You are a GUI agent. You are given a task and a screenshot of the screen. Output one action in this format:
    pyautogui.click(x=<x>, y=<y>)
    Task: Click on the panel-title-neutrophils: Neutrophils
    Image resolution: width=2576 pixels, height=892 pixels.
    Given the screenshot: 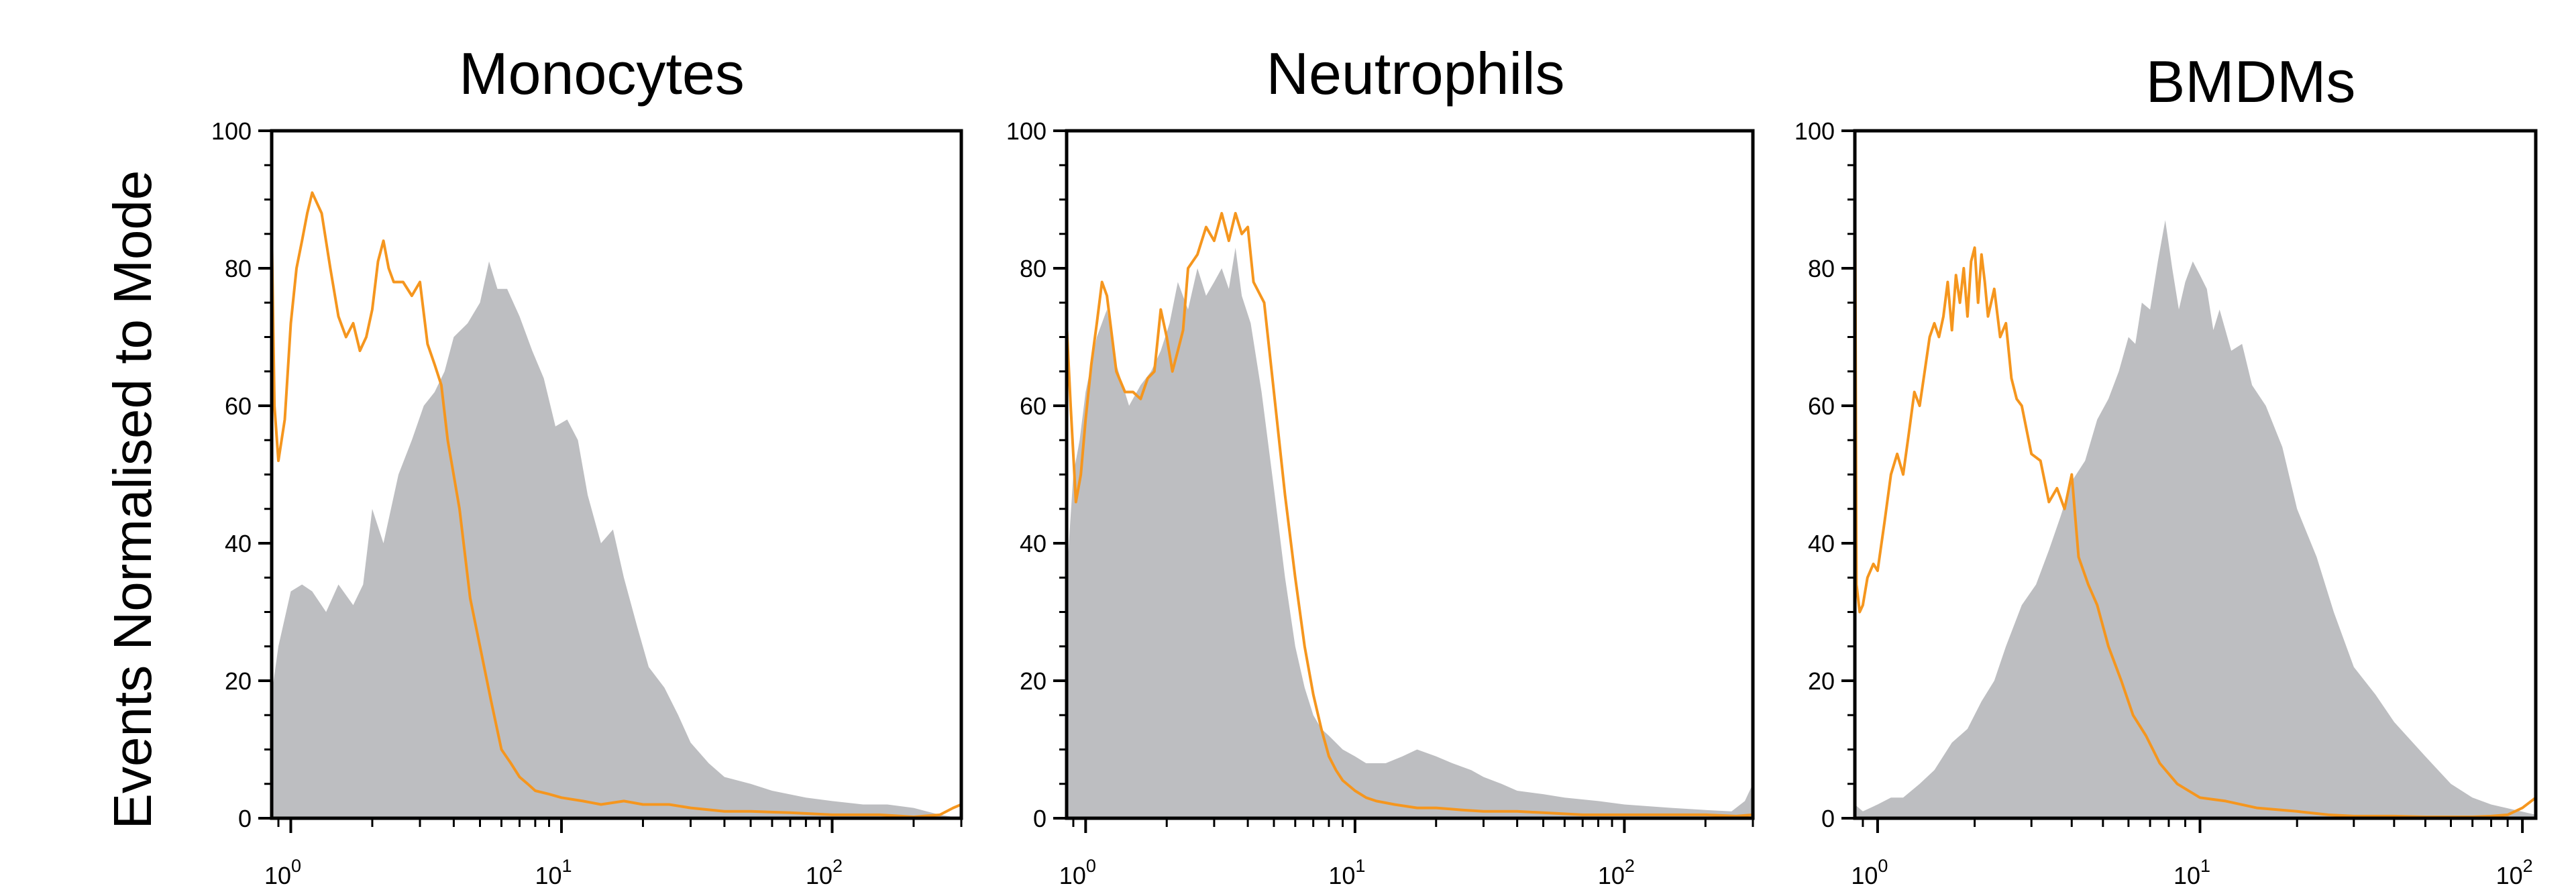 What is the action you would take?
    pyautogui.click(x=1415, y=73)
    